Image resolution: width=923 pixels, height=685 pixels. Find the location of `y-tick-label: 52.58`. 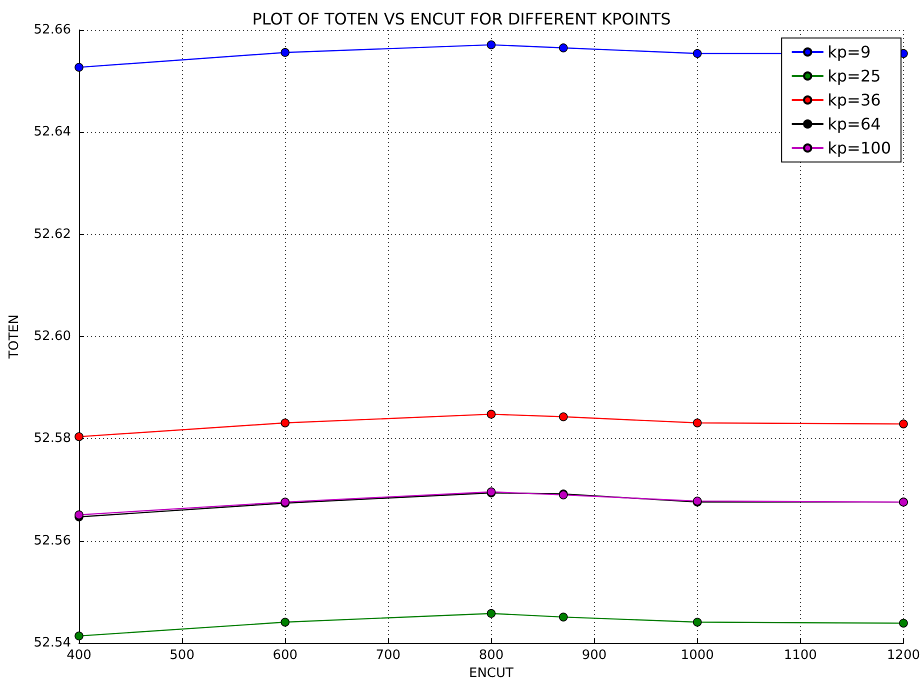

y-tick-label: 52.58 is located at coordinates (52, 438).